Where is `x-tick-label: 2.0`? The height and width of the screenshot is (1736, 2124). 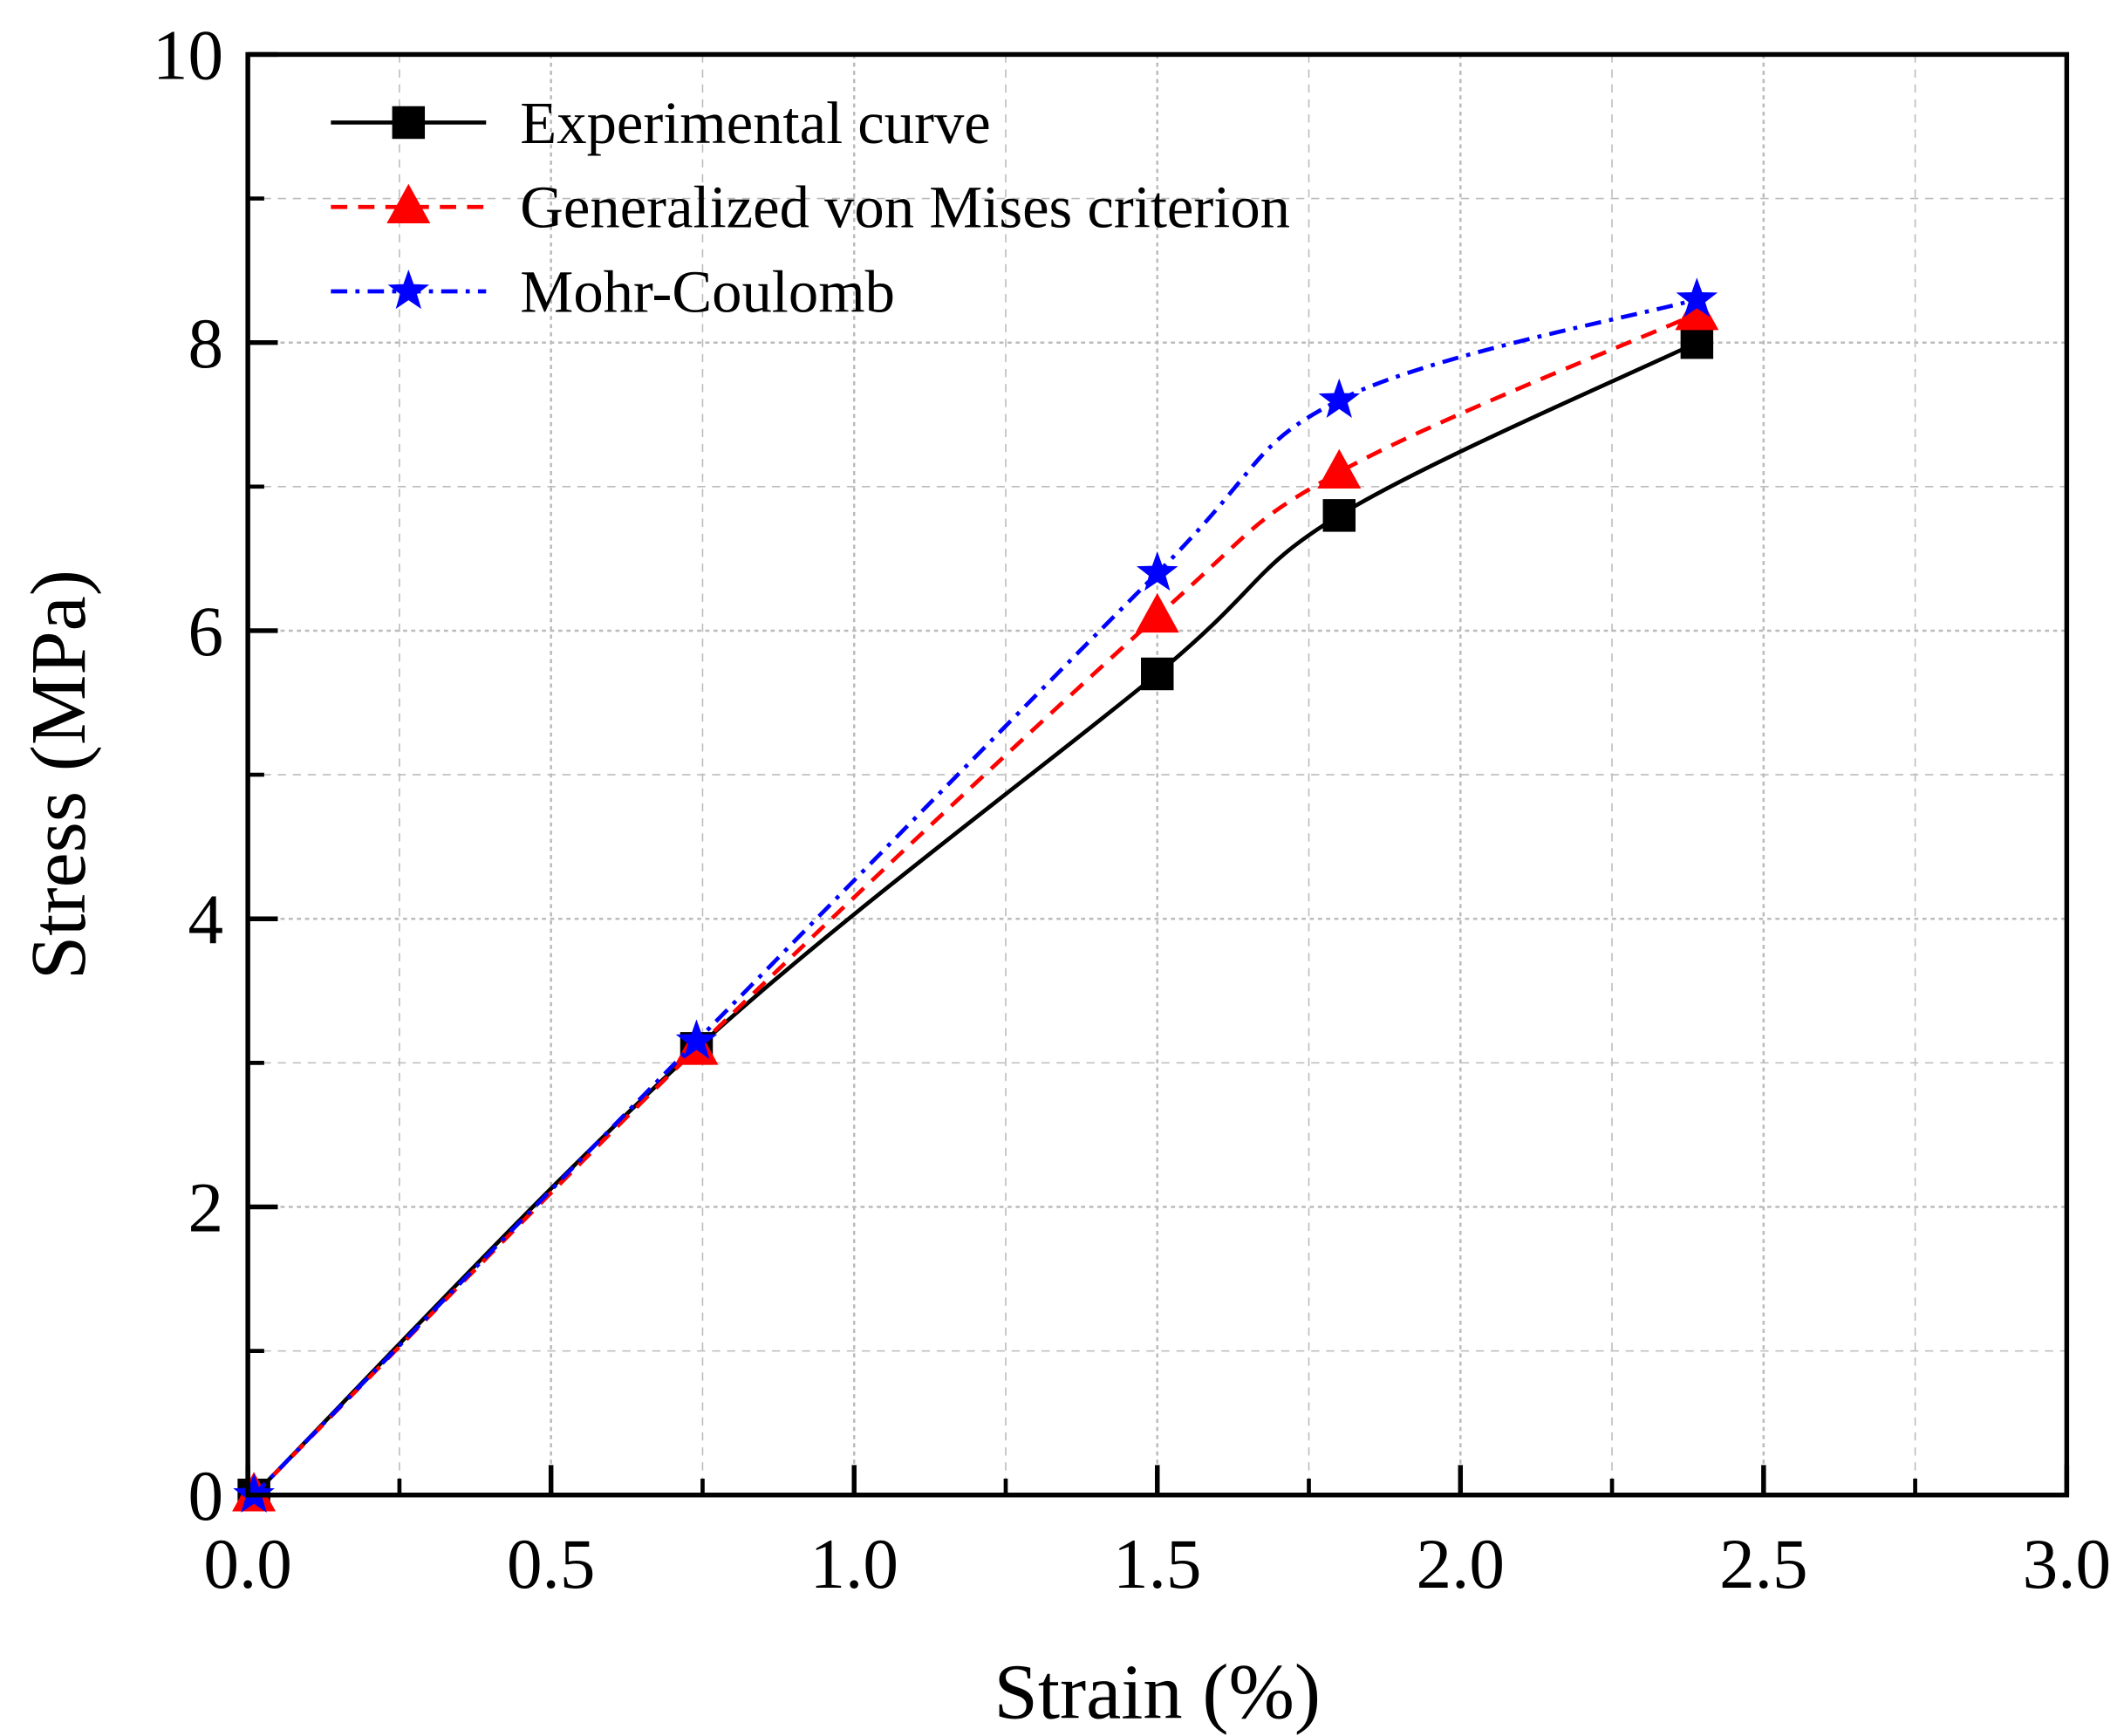 x-tick-label: 2.0 is located at coordinates (1461, 1564).